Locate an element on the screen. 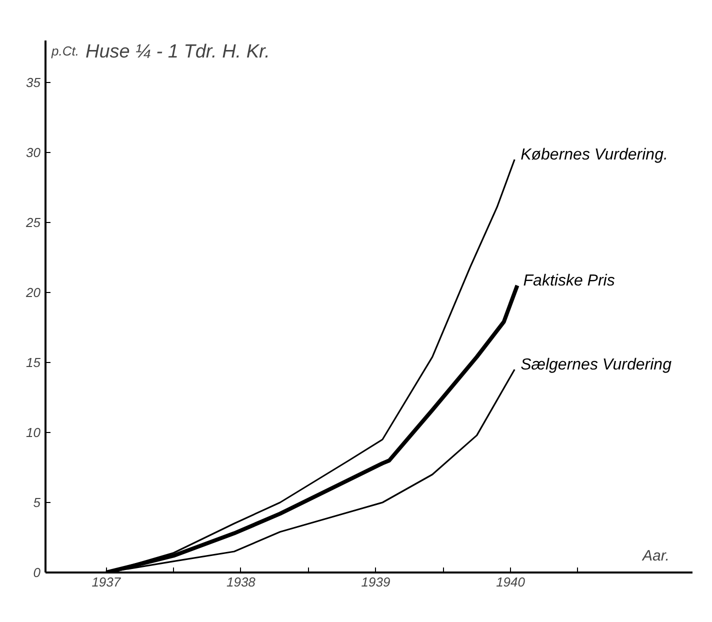 This screenshot has width=712, height=622. chart-title: Huse ¼ - 1 Tdr. H. Kr. is located at coordinates (178, 52).